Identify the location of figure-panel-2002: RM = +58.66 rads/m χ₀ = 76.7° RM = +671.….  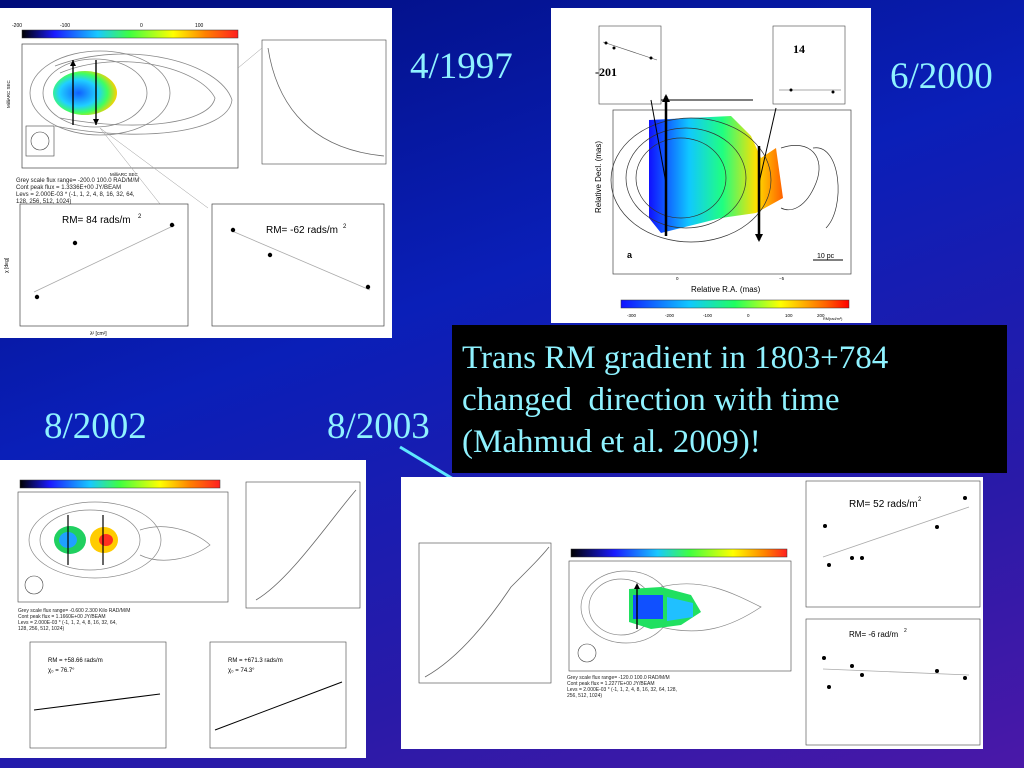
(183, 609).